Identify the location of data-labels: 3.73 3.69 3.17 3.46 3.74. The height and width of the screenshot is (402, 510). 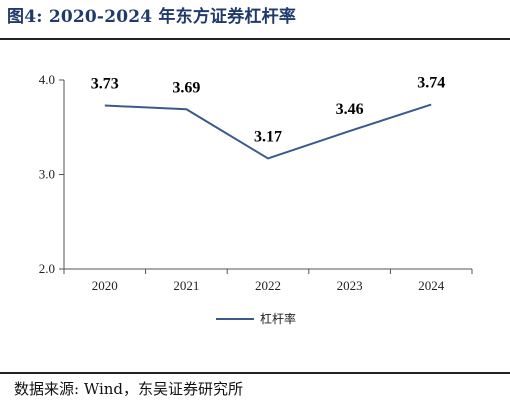
(268, 110).